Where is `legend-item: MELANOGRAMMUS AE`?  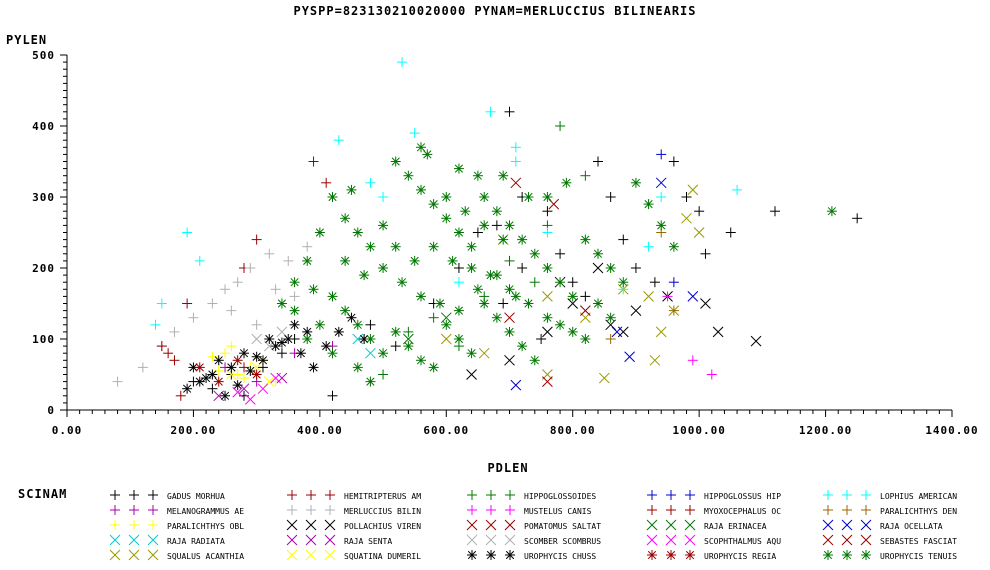 legend-item: MELANOGRAMMUS AE is located at coordinates (177, 510).